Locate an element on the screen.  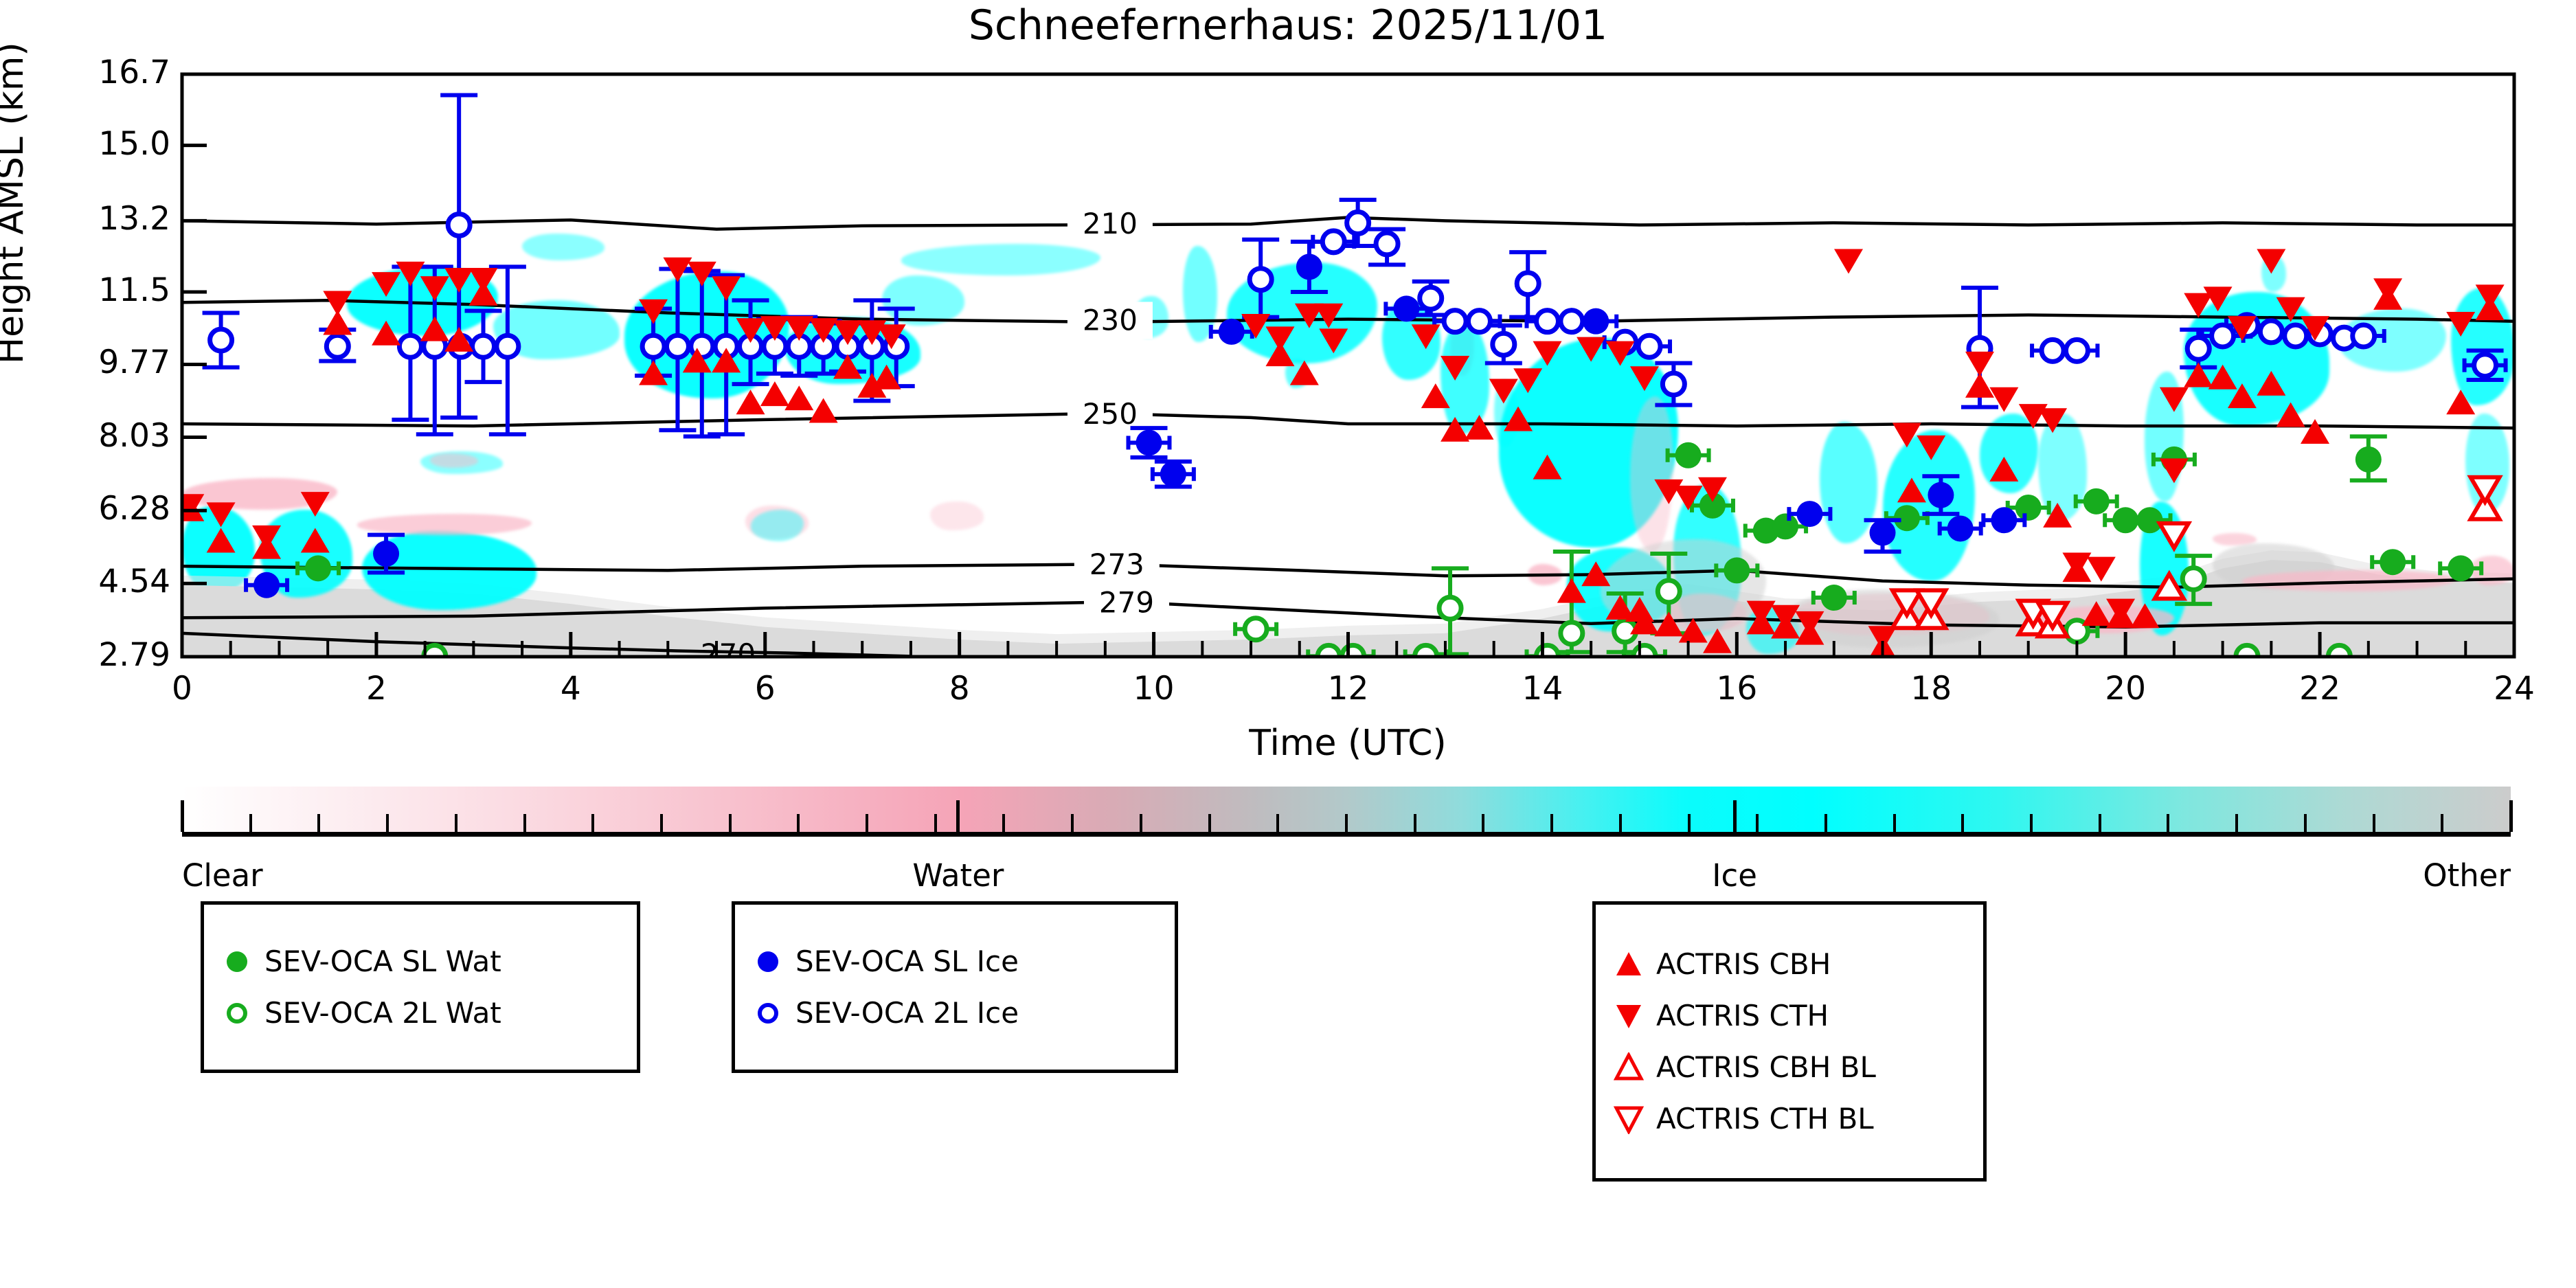
triangle-up-open-icon is located at coordinates (1629, 1066).